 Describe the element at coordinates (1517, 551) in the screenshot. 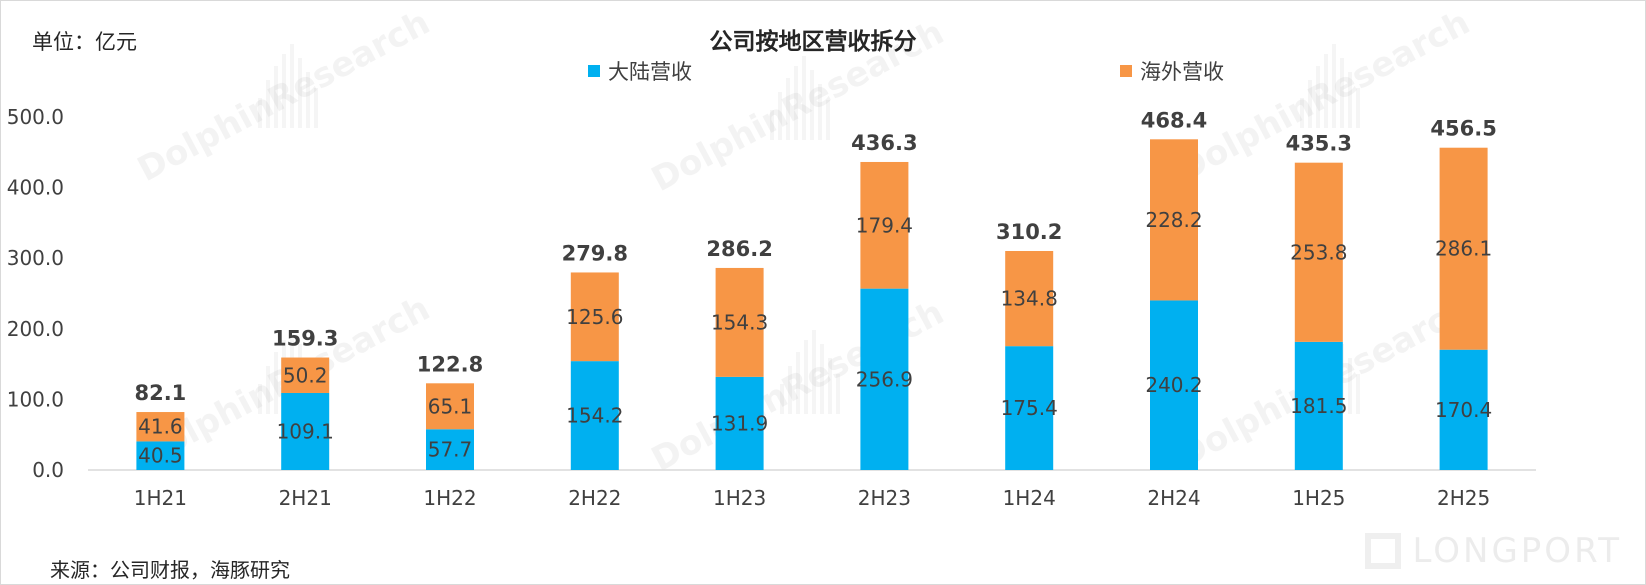

I see `longport-brand-text: LONGPORT` at that location.